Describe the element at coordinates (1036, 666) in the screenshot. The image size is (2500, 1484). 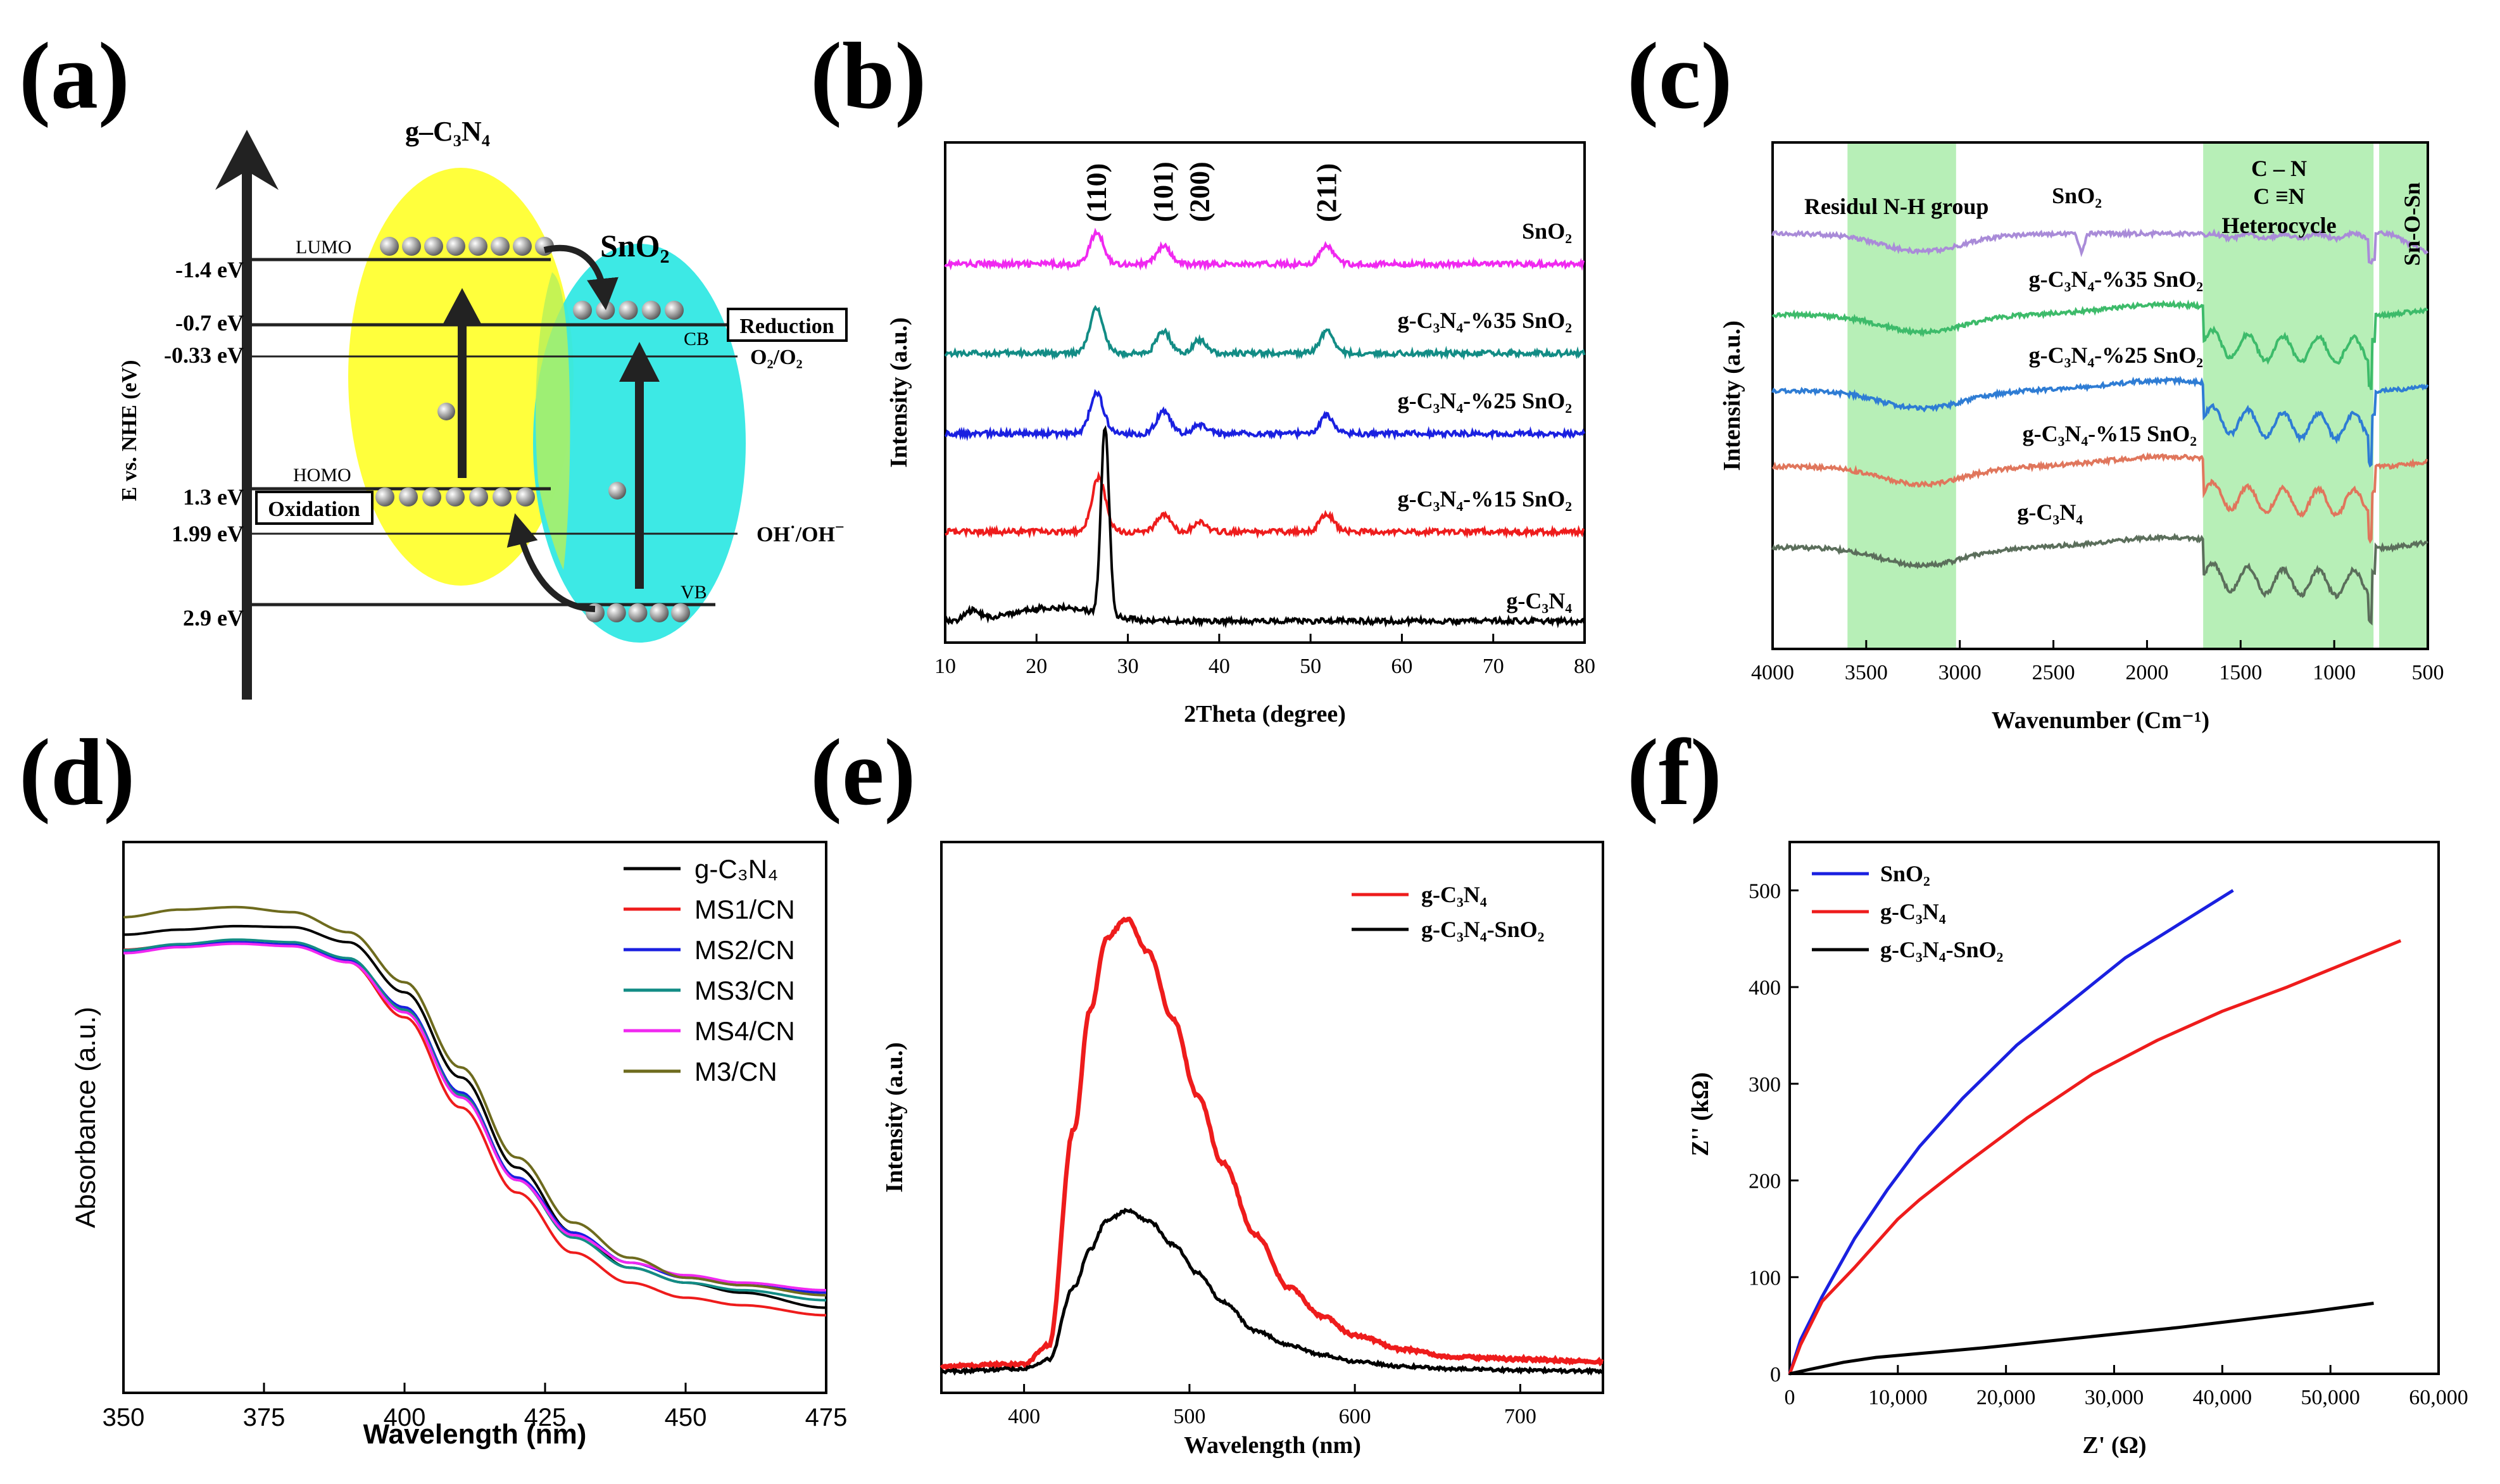
I see `x-tick-label: 20` at that location.